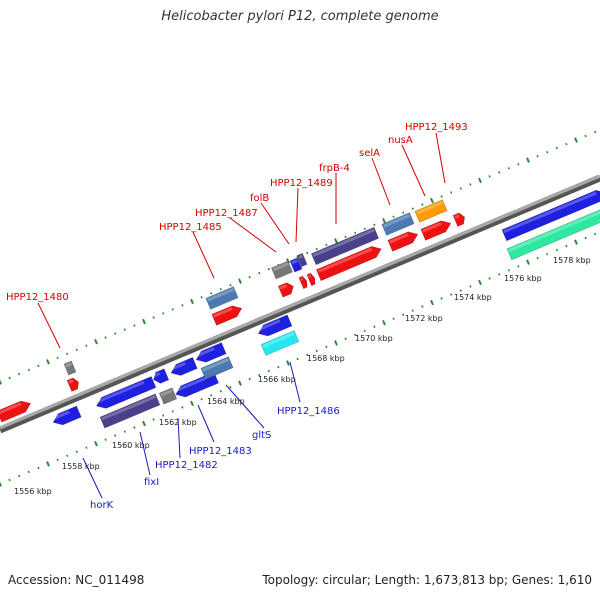 The width and height of the screenshot is (600, 600). What do you see at coordinates (220, 451) in the screenshot?
I see `gene-label: HPP12_1483` at bounding box center [220, 451].